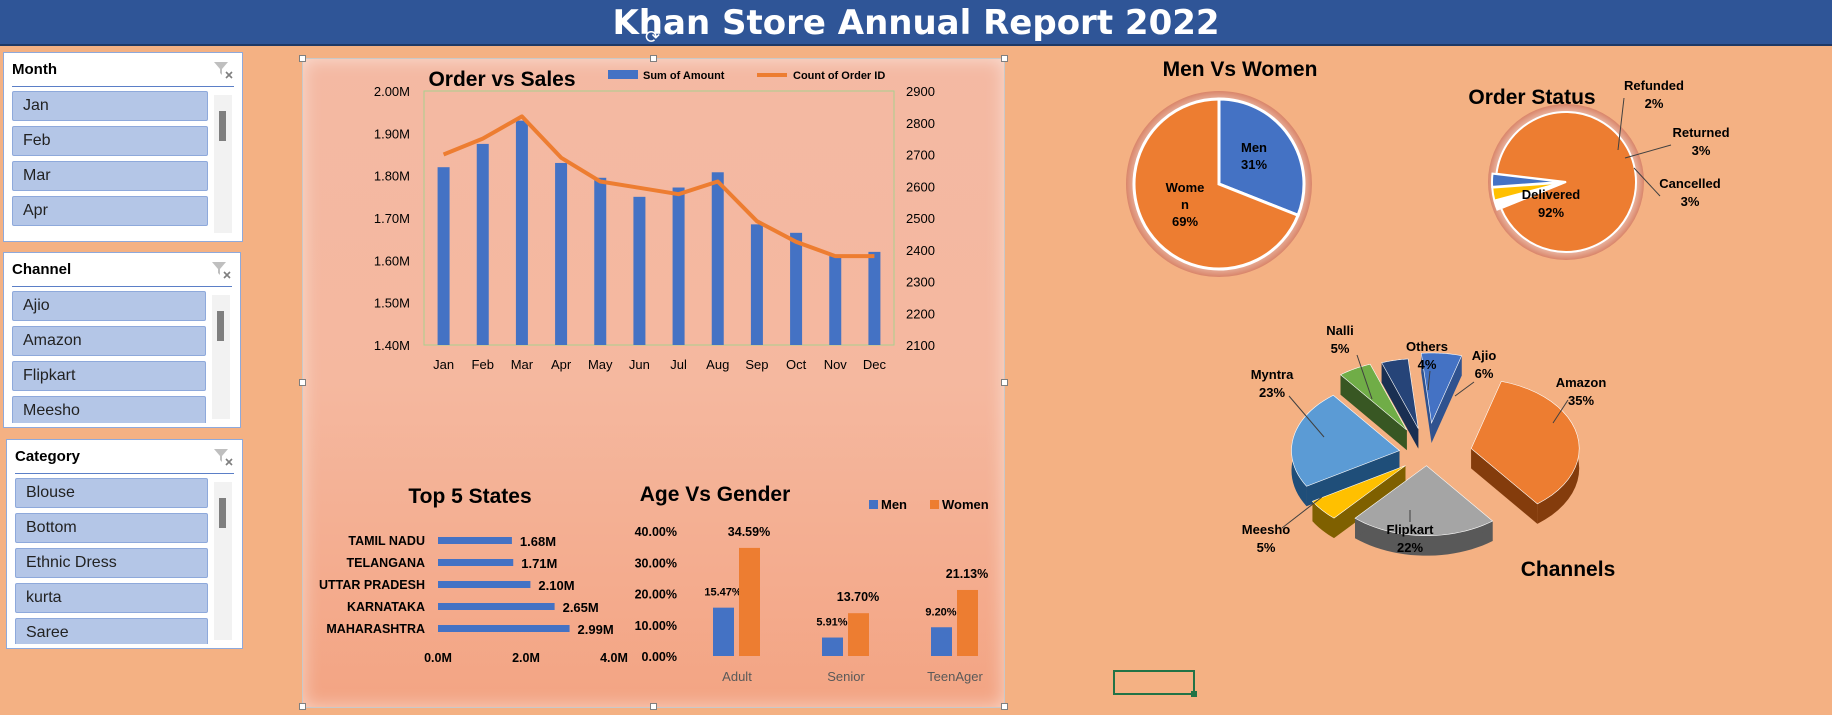 The height and width of the screenshot is (715, 1832). What do you see at coordinates (561, 364) in the screenshot?
I see `x-tick-label: Apr` at bounding box center [561, 364].